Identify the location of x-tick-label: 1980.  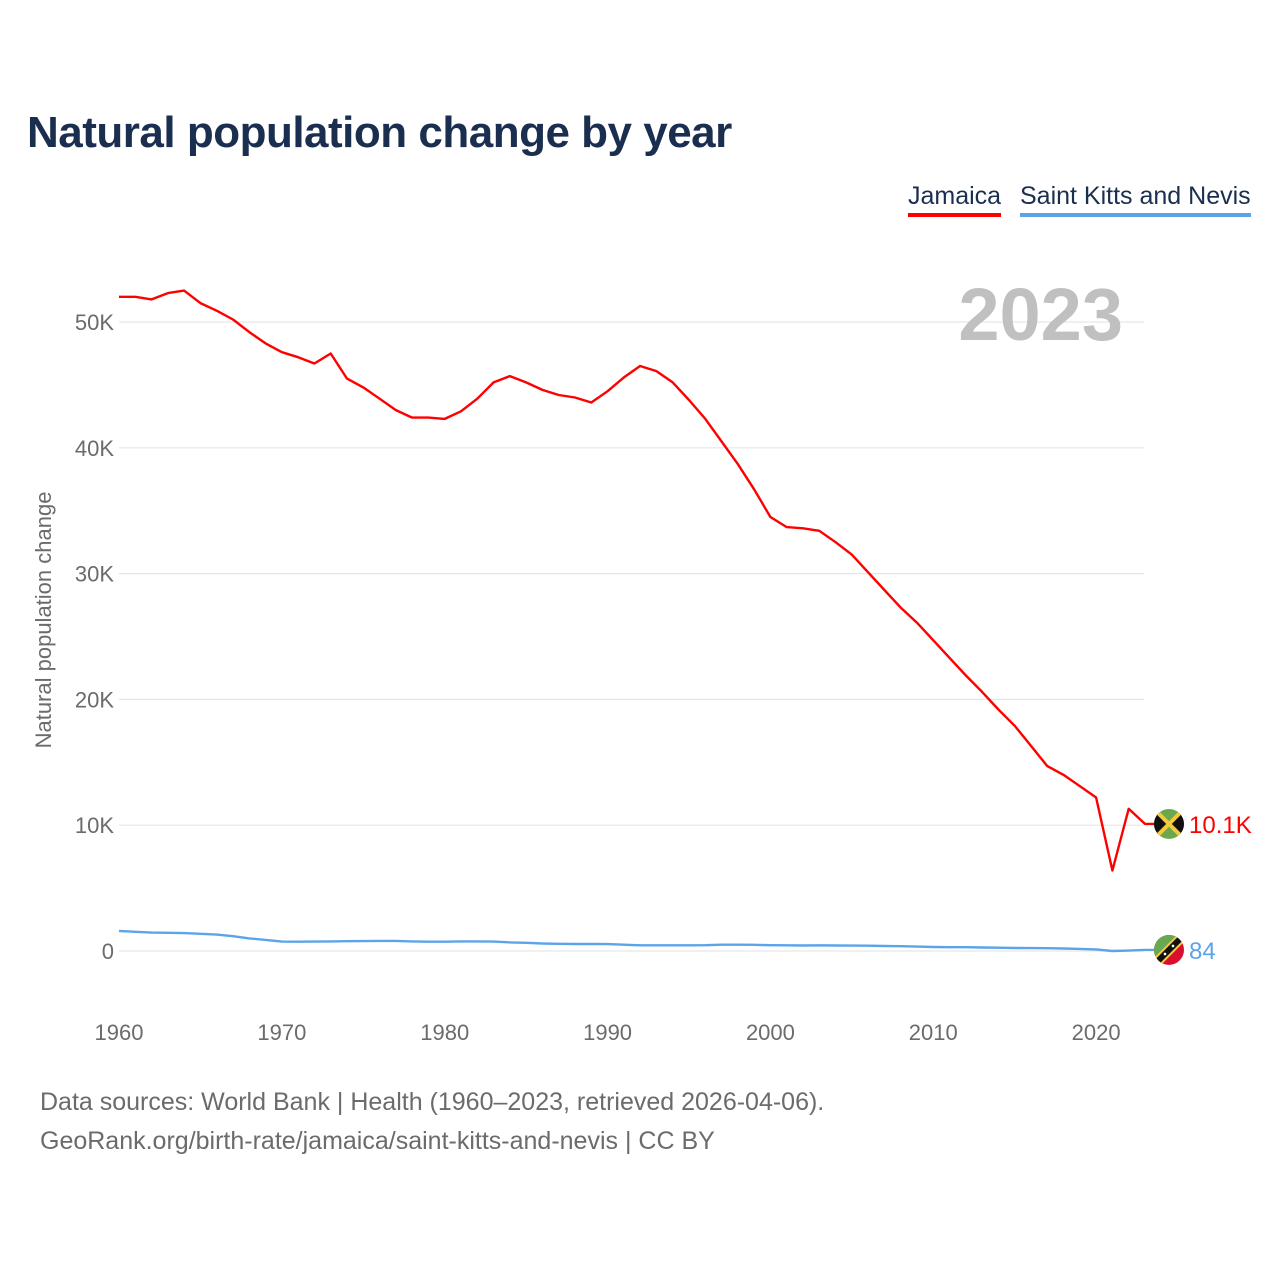
(444, 1032).